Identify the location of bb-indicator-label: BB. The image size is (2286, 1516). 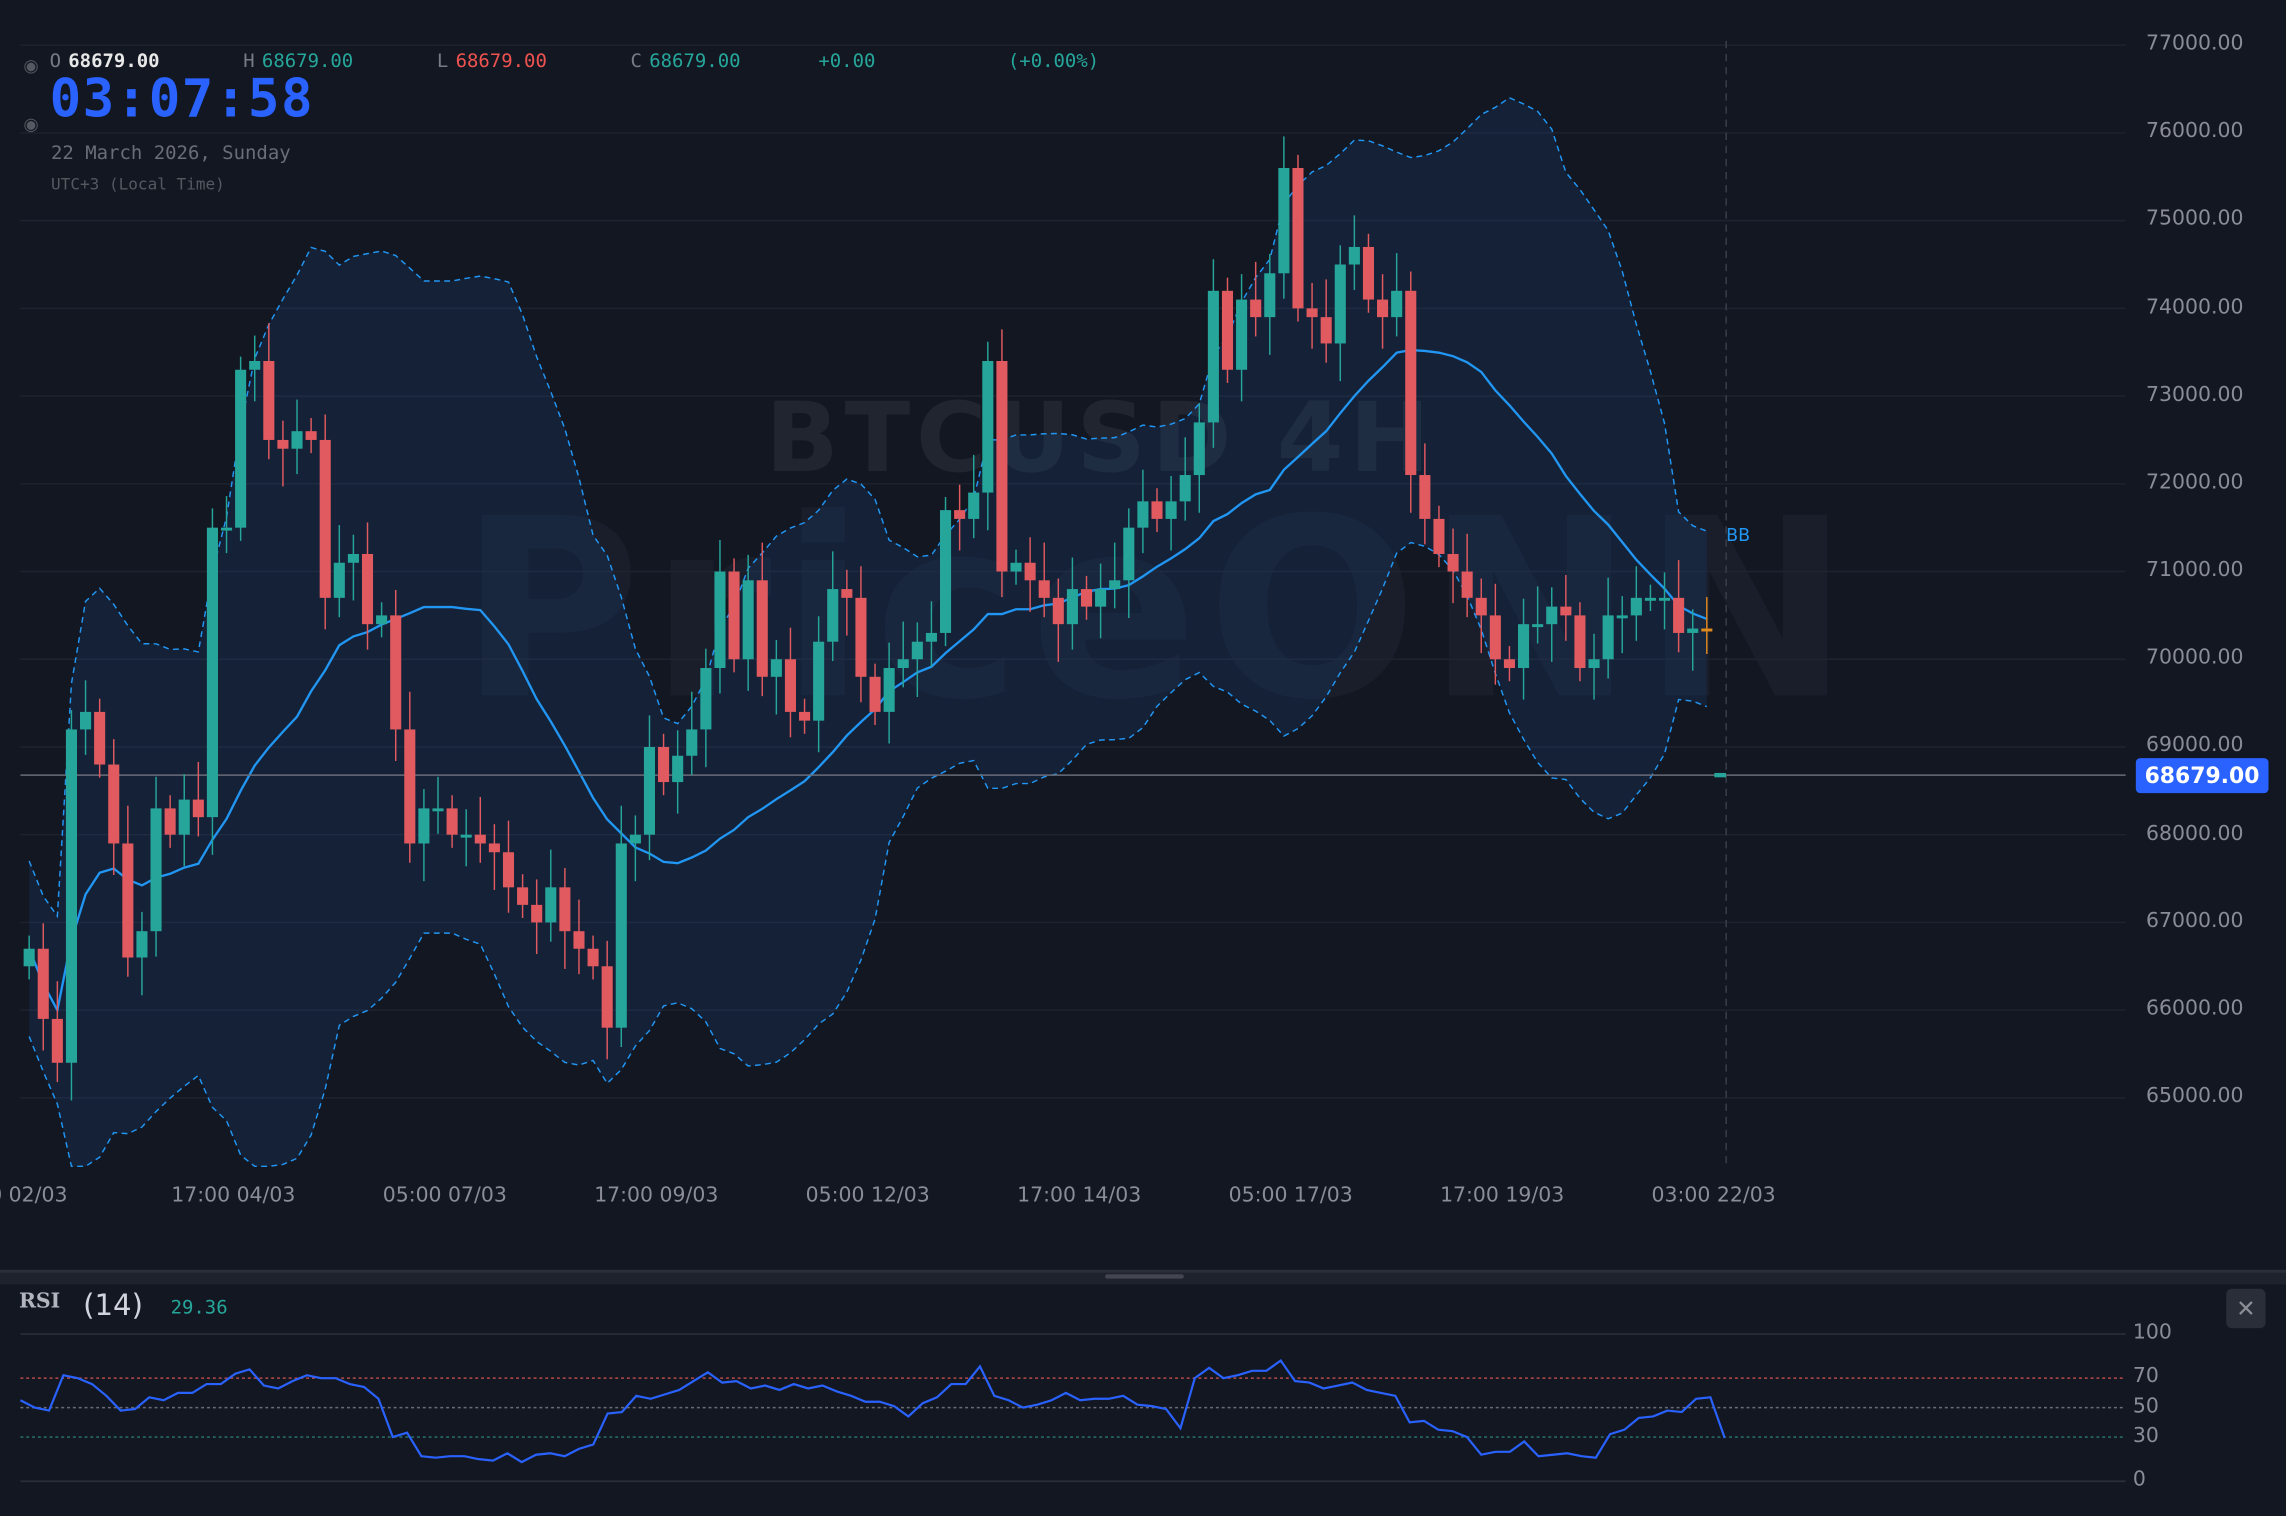
(1738, 535).